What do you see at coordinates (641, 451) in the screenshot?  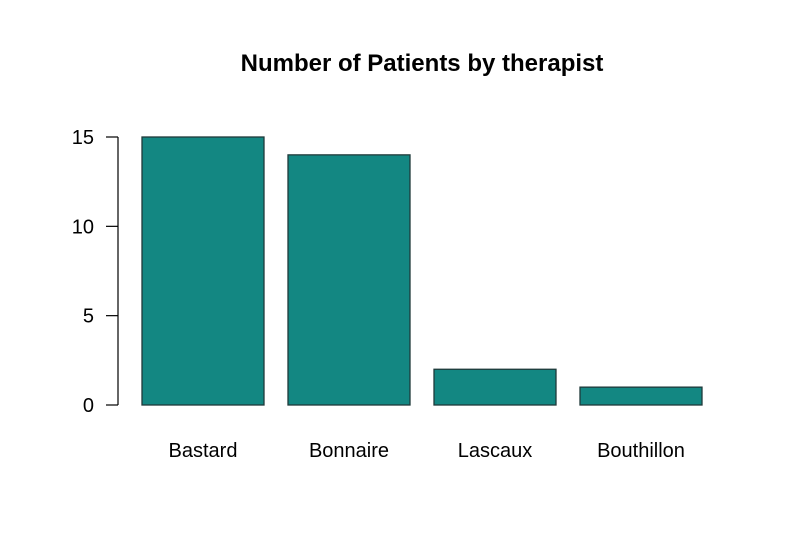 I see `x-category-label: Bouthillon` at bounding box center [641, 451].